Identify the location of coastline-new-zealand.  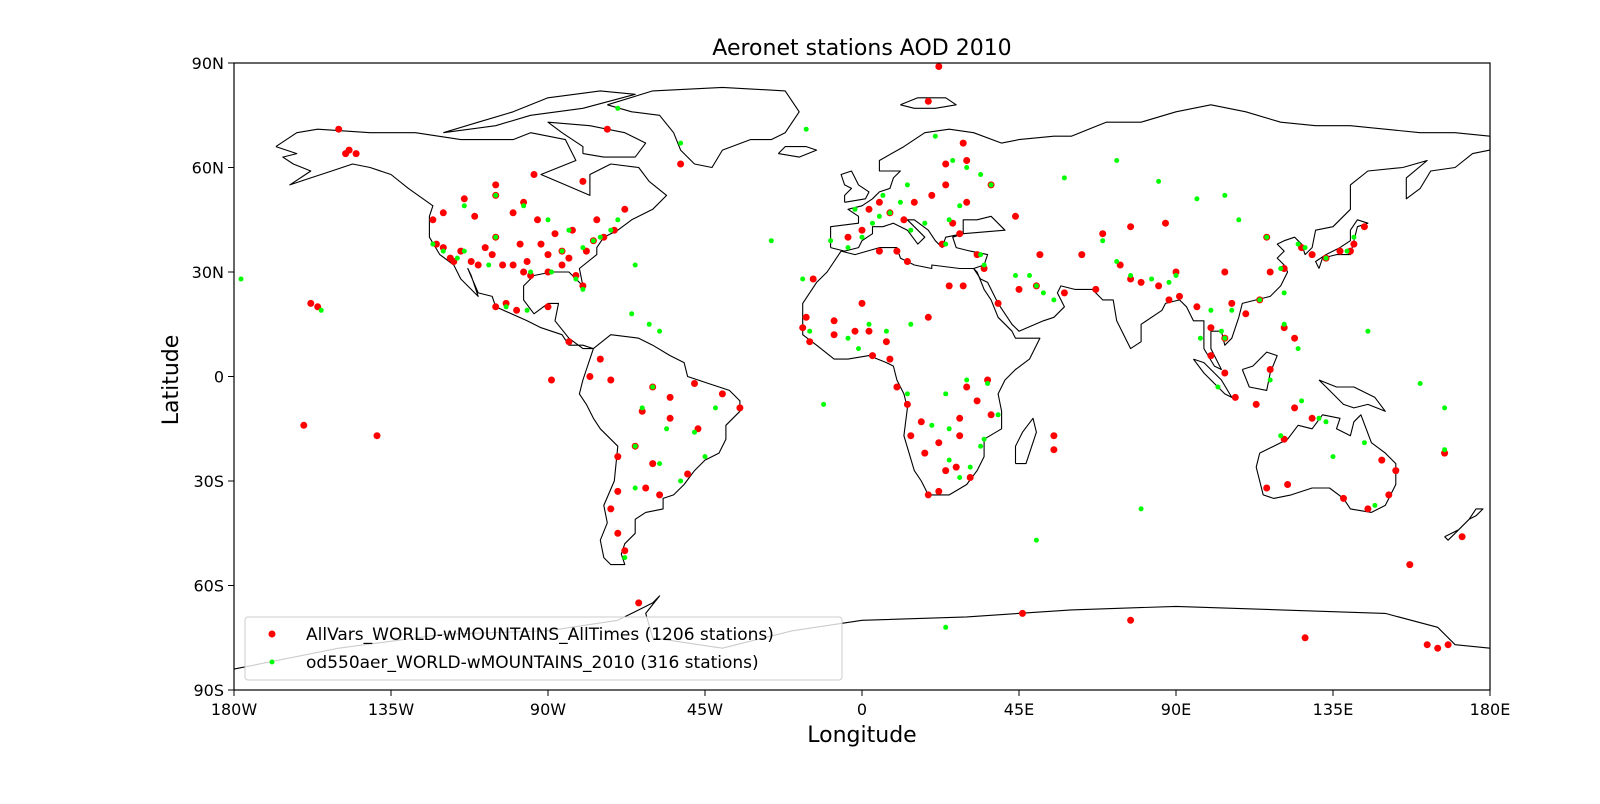
(1464, 524).